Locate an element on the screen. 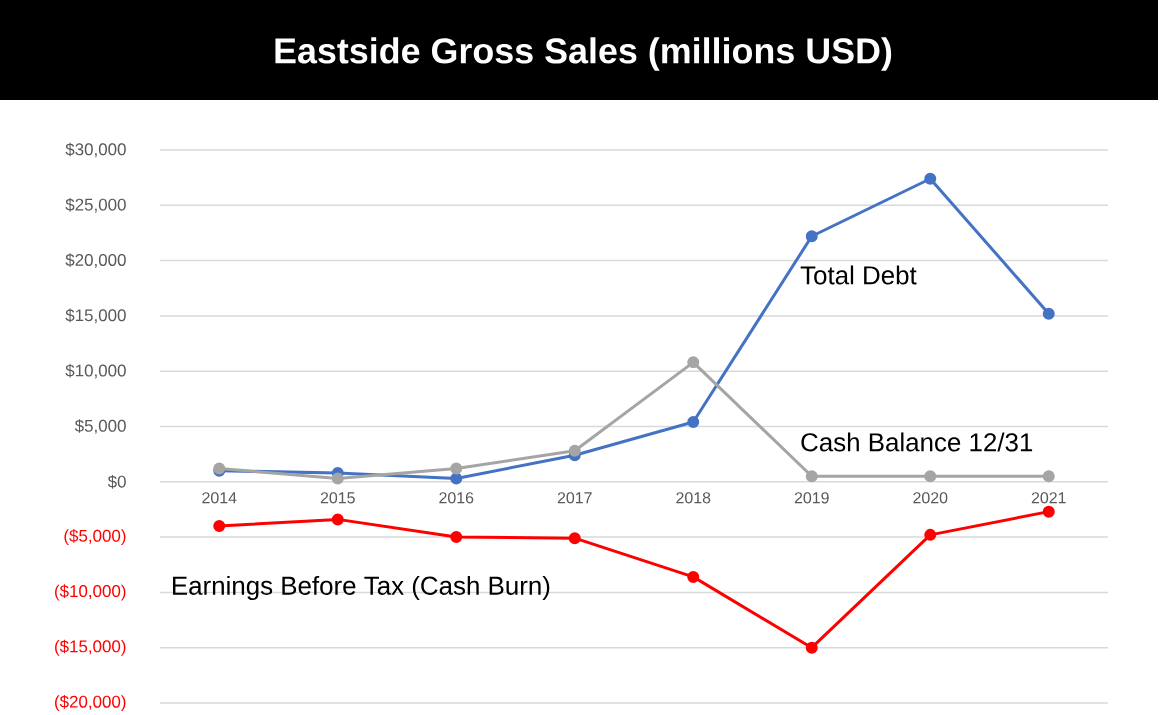  x-tick-label: 2018 is located at coordinates (693, 498).